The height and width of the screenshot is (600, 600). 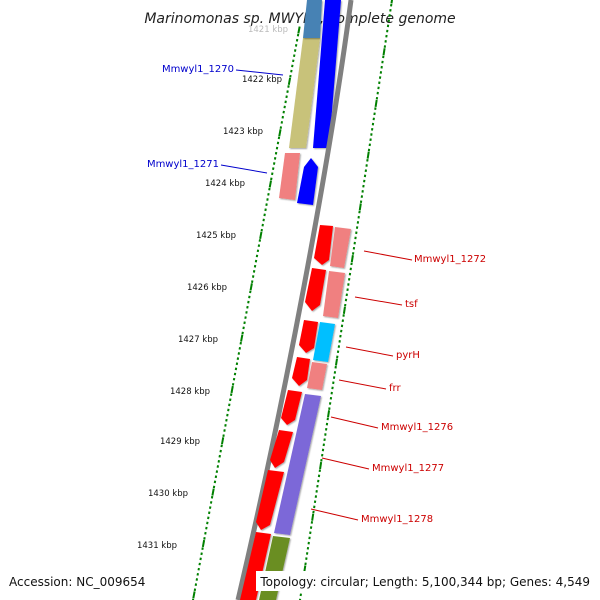 I want to click on gene-pyrH-cog-segment, so click(x=324, y=342).